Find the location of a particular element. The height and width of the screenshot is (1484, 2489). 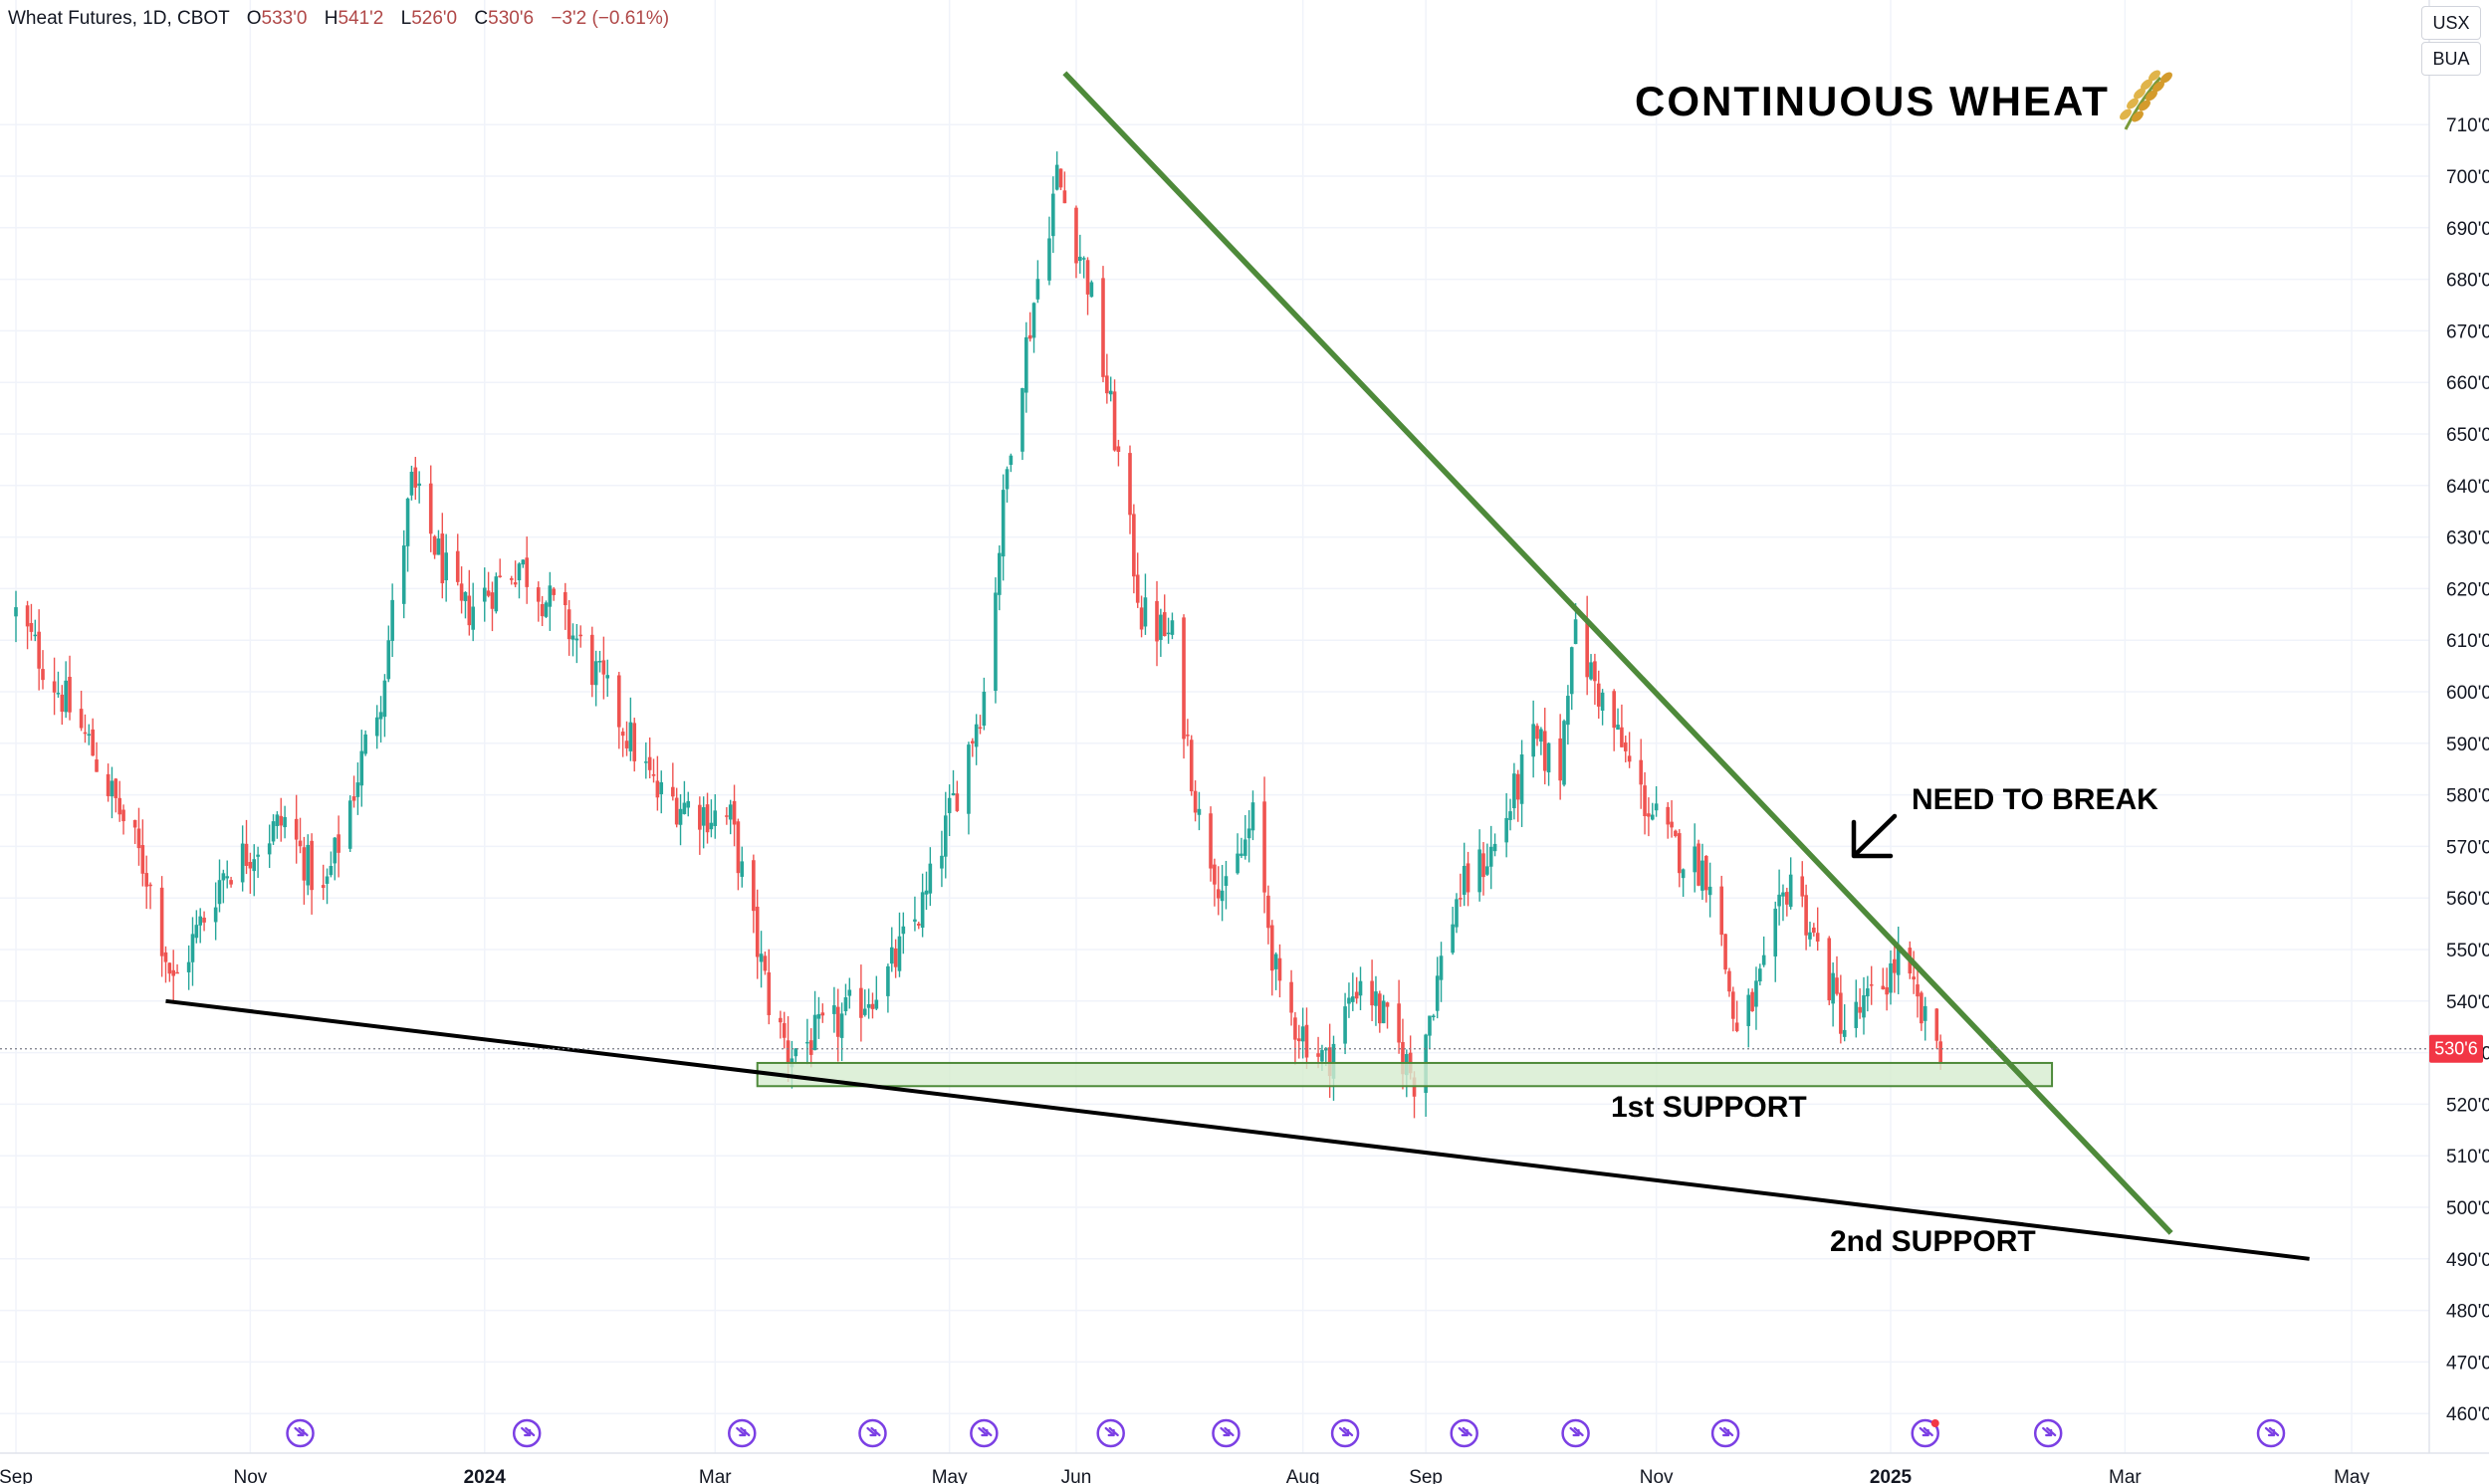

y-tick-label: 560'0 is located at coordinates (2467, 900).